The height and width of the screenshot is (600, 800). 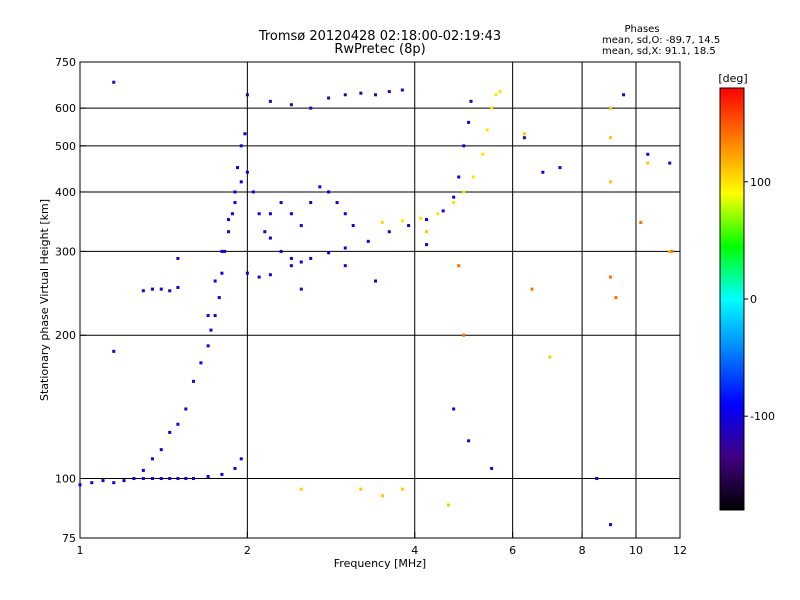 I want to click on y-tick-label: 100, so click(x=65, y=479).